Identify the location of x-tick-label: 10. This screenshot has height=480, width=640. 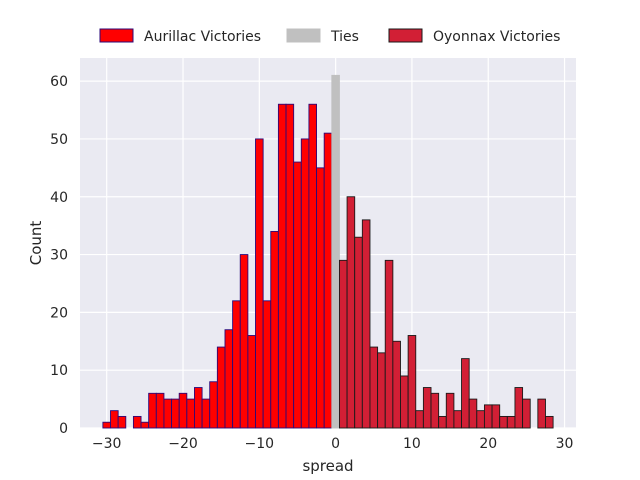
(412, 444).